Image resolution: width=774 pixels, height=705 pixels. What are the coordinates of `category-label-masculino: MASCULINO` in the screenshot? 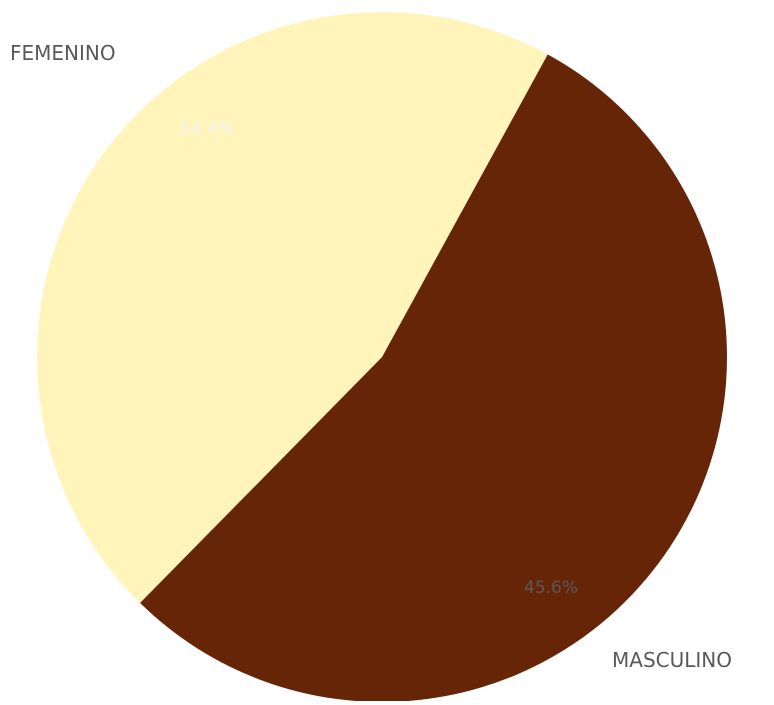 It's located at (672, 660).